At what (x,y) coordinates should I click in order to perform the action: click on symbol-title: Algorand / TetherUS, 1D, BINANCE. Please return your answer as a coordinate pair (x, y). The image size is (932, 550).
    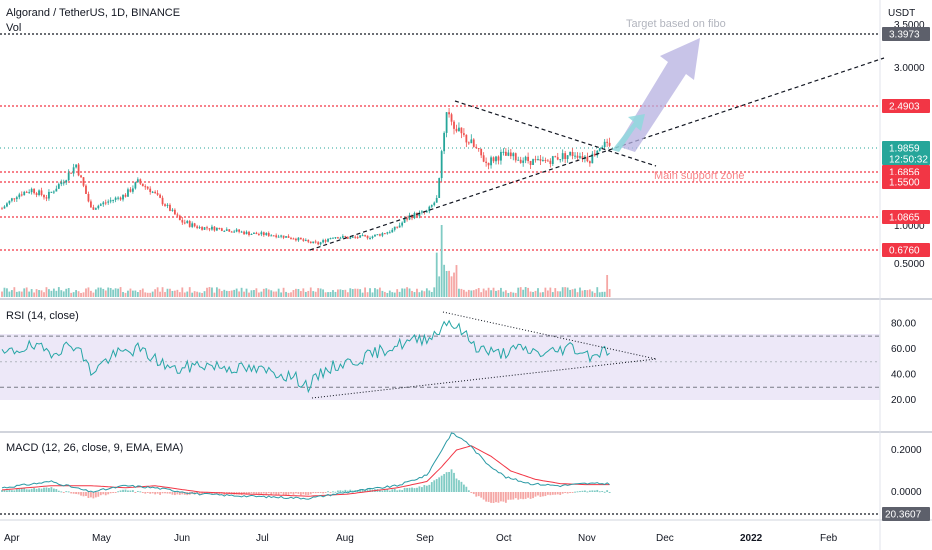
    Looking at the image, I should click on (93, 13).